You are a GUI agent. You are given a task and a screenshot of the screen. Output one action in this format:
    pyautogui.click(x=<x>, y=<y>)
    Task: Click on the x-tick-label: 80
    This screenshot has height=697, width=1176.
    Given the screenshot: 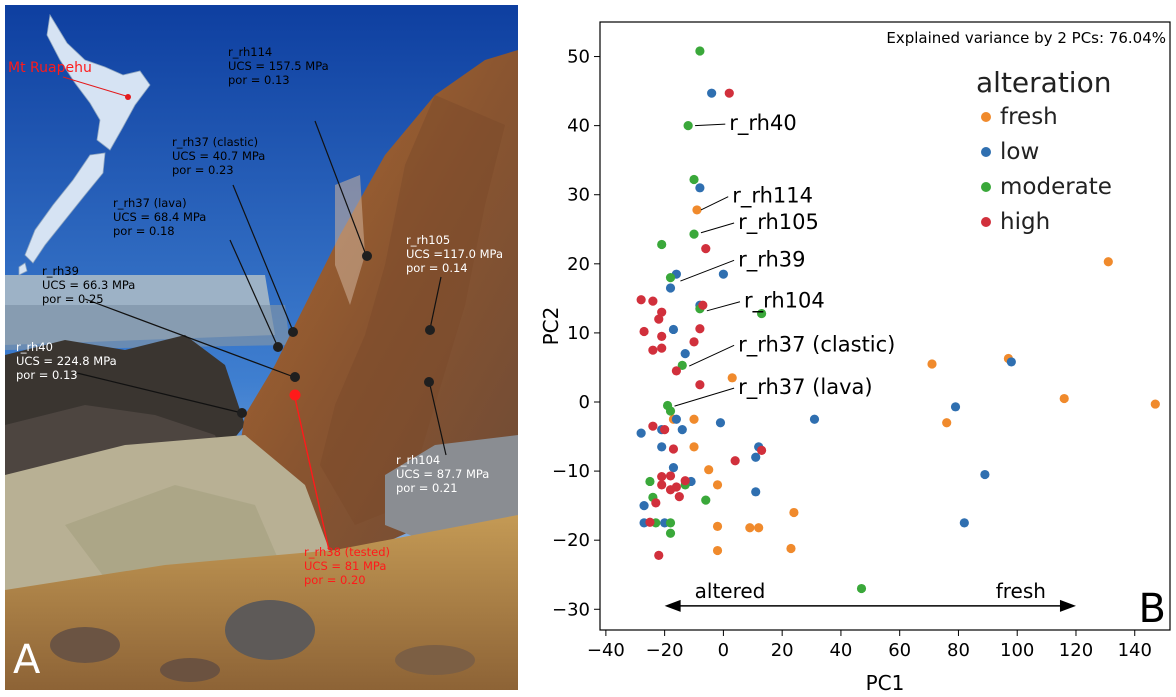 What is the action you would take?
    pyautogui.click(x=958, y=650)
    